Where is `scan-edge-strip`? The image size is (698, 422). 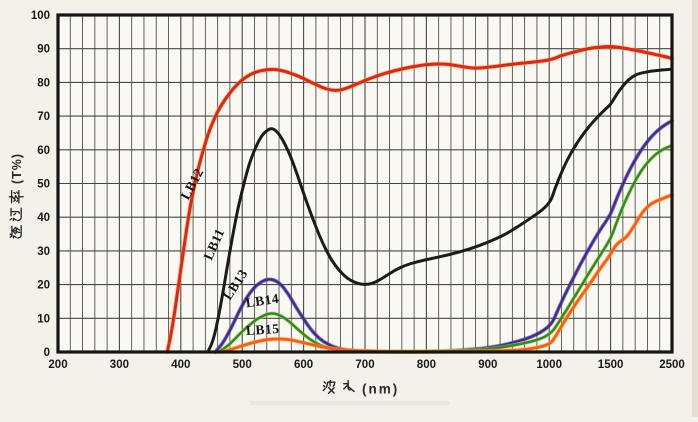
scan-edge-strip is located at coordinates (695, 208).